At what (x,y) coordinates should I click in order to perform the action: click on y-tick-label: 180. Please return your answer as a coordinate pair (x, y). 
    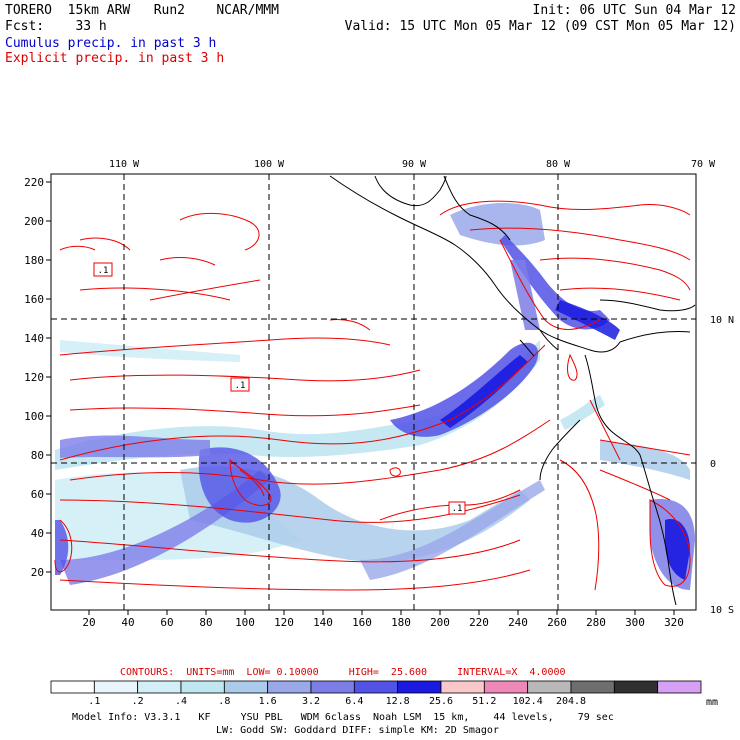
    Looking at the image, I should click on (34, 260).